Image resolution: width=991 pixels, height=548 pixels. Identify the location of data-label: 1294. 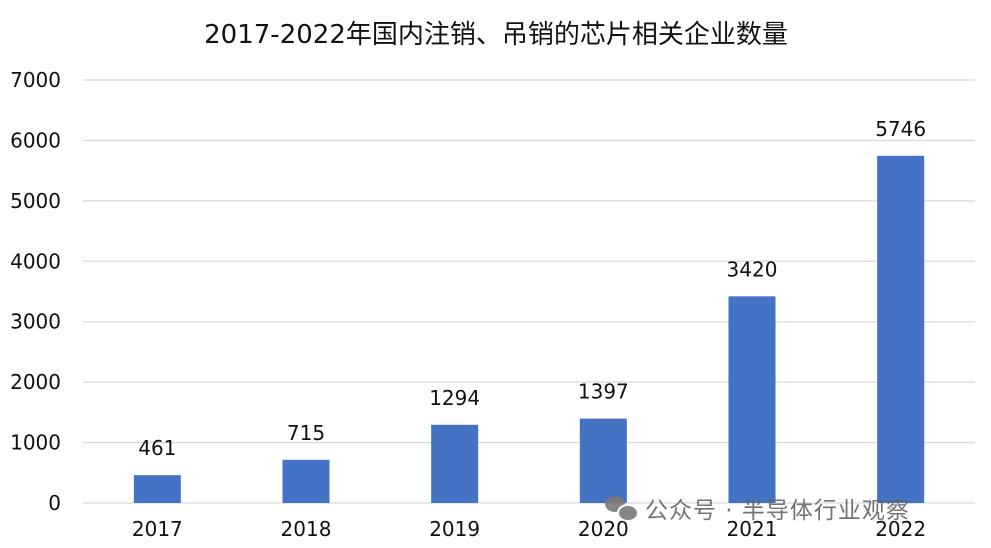
(454, 398).